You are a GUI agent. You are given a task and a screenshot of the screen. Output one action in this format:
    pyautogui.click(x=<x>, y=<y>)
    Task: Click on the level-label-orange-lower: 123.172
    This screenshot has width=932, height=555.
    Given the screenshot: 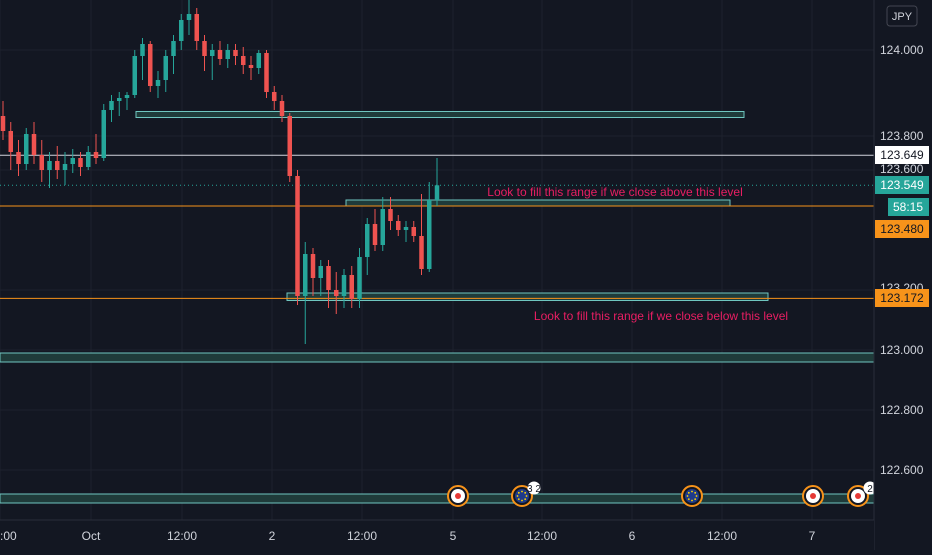 What is the action you would take?
    pyautogui.click(x=902, y=298)
    